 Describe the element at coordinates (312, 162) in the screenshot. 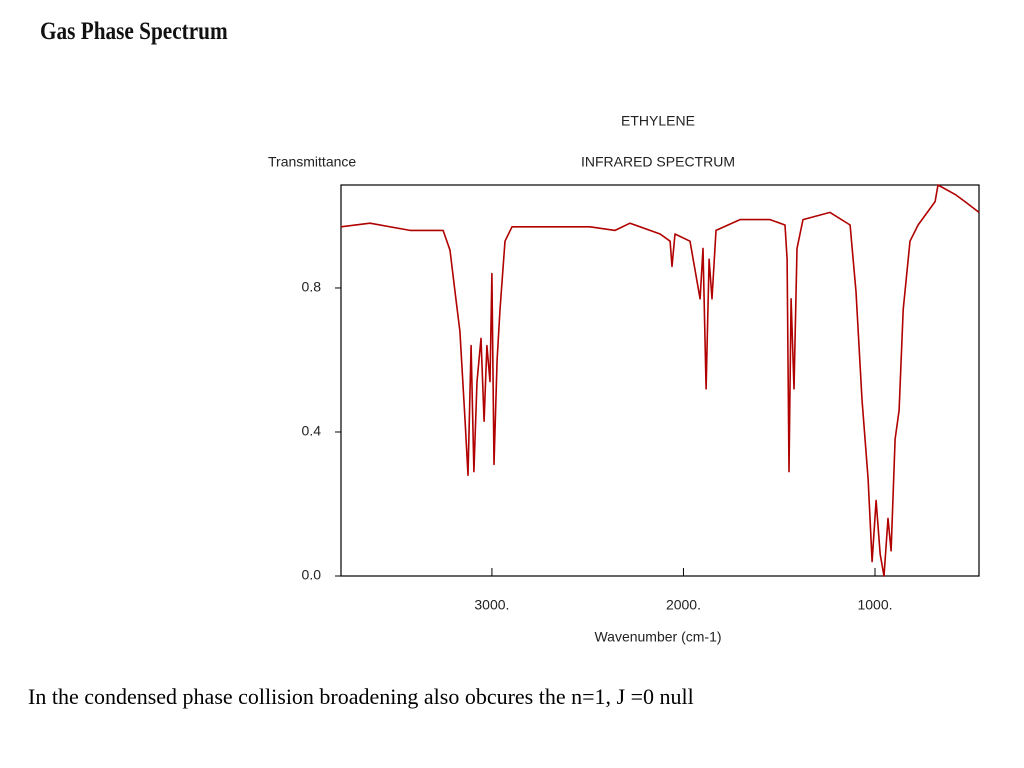

I see `y-axis-label: Transmittance` at that location.